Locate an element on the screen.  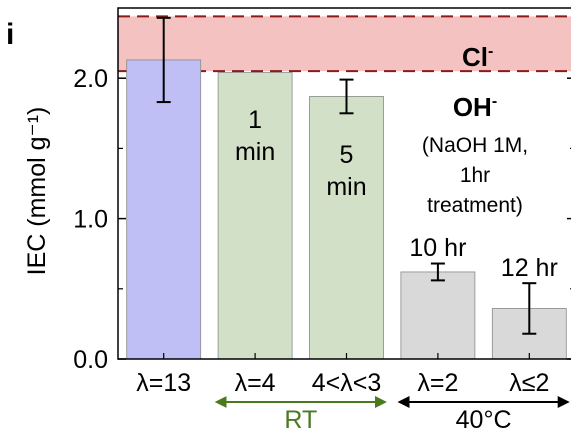
bar-annotation-3-0: 10 hr is located at coordinates (437, 248).